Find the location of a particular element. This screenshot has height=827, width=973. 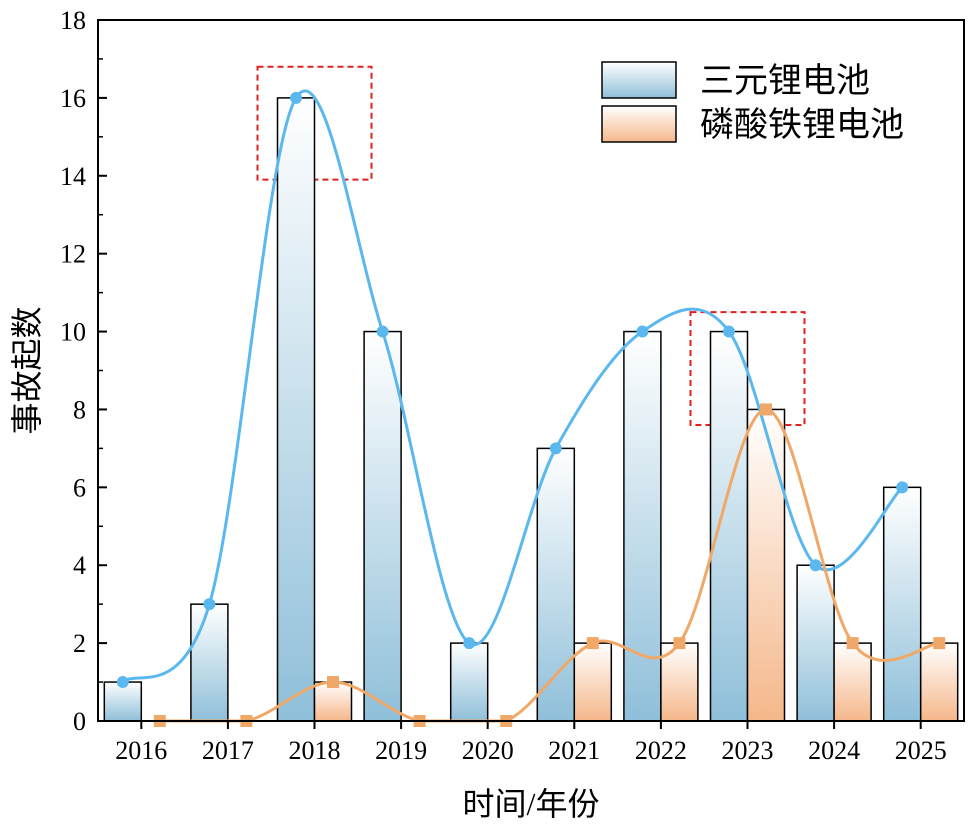

y-tick-label: 8 is located at coordinates (79, 409).